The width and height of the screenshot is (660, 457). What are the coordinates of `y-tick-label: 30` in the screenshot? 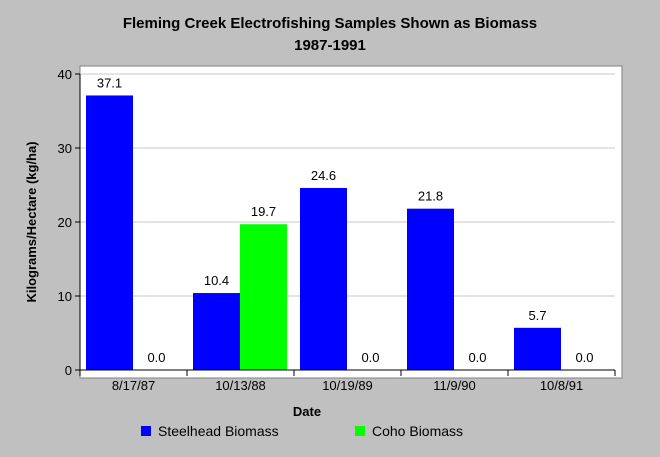 It's located at (65, 148).